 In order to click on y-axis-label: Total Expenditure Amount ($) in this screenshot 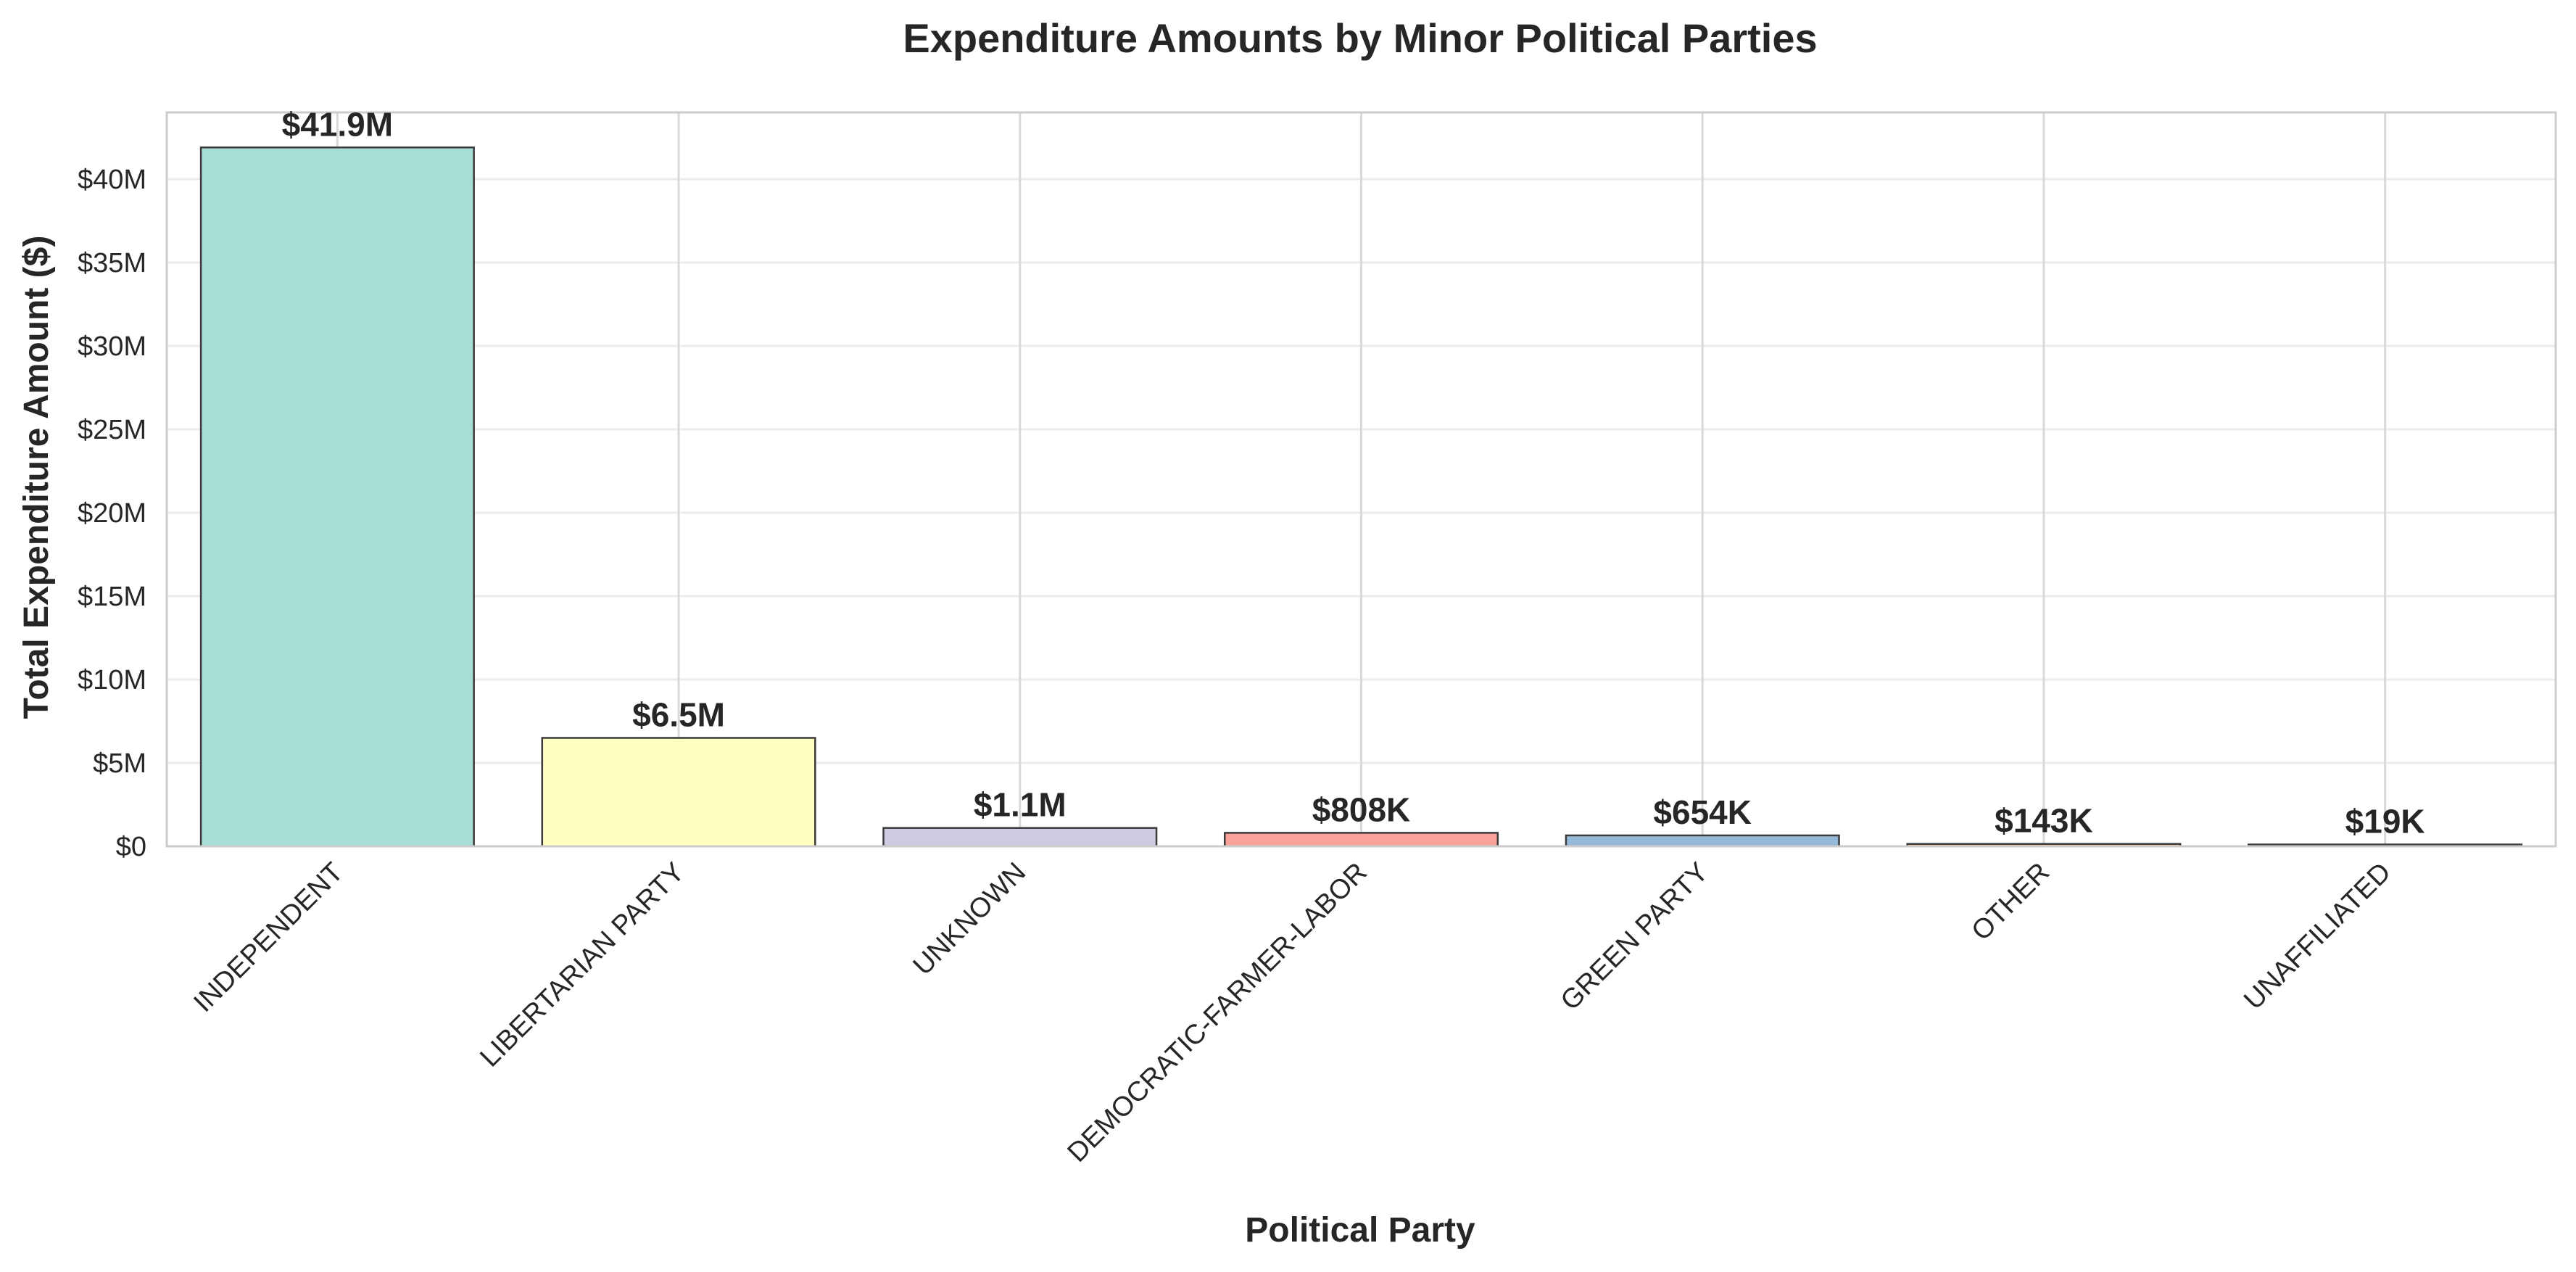, I will do `click(37, 477)`.